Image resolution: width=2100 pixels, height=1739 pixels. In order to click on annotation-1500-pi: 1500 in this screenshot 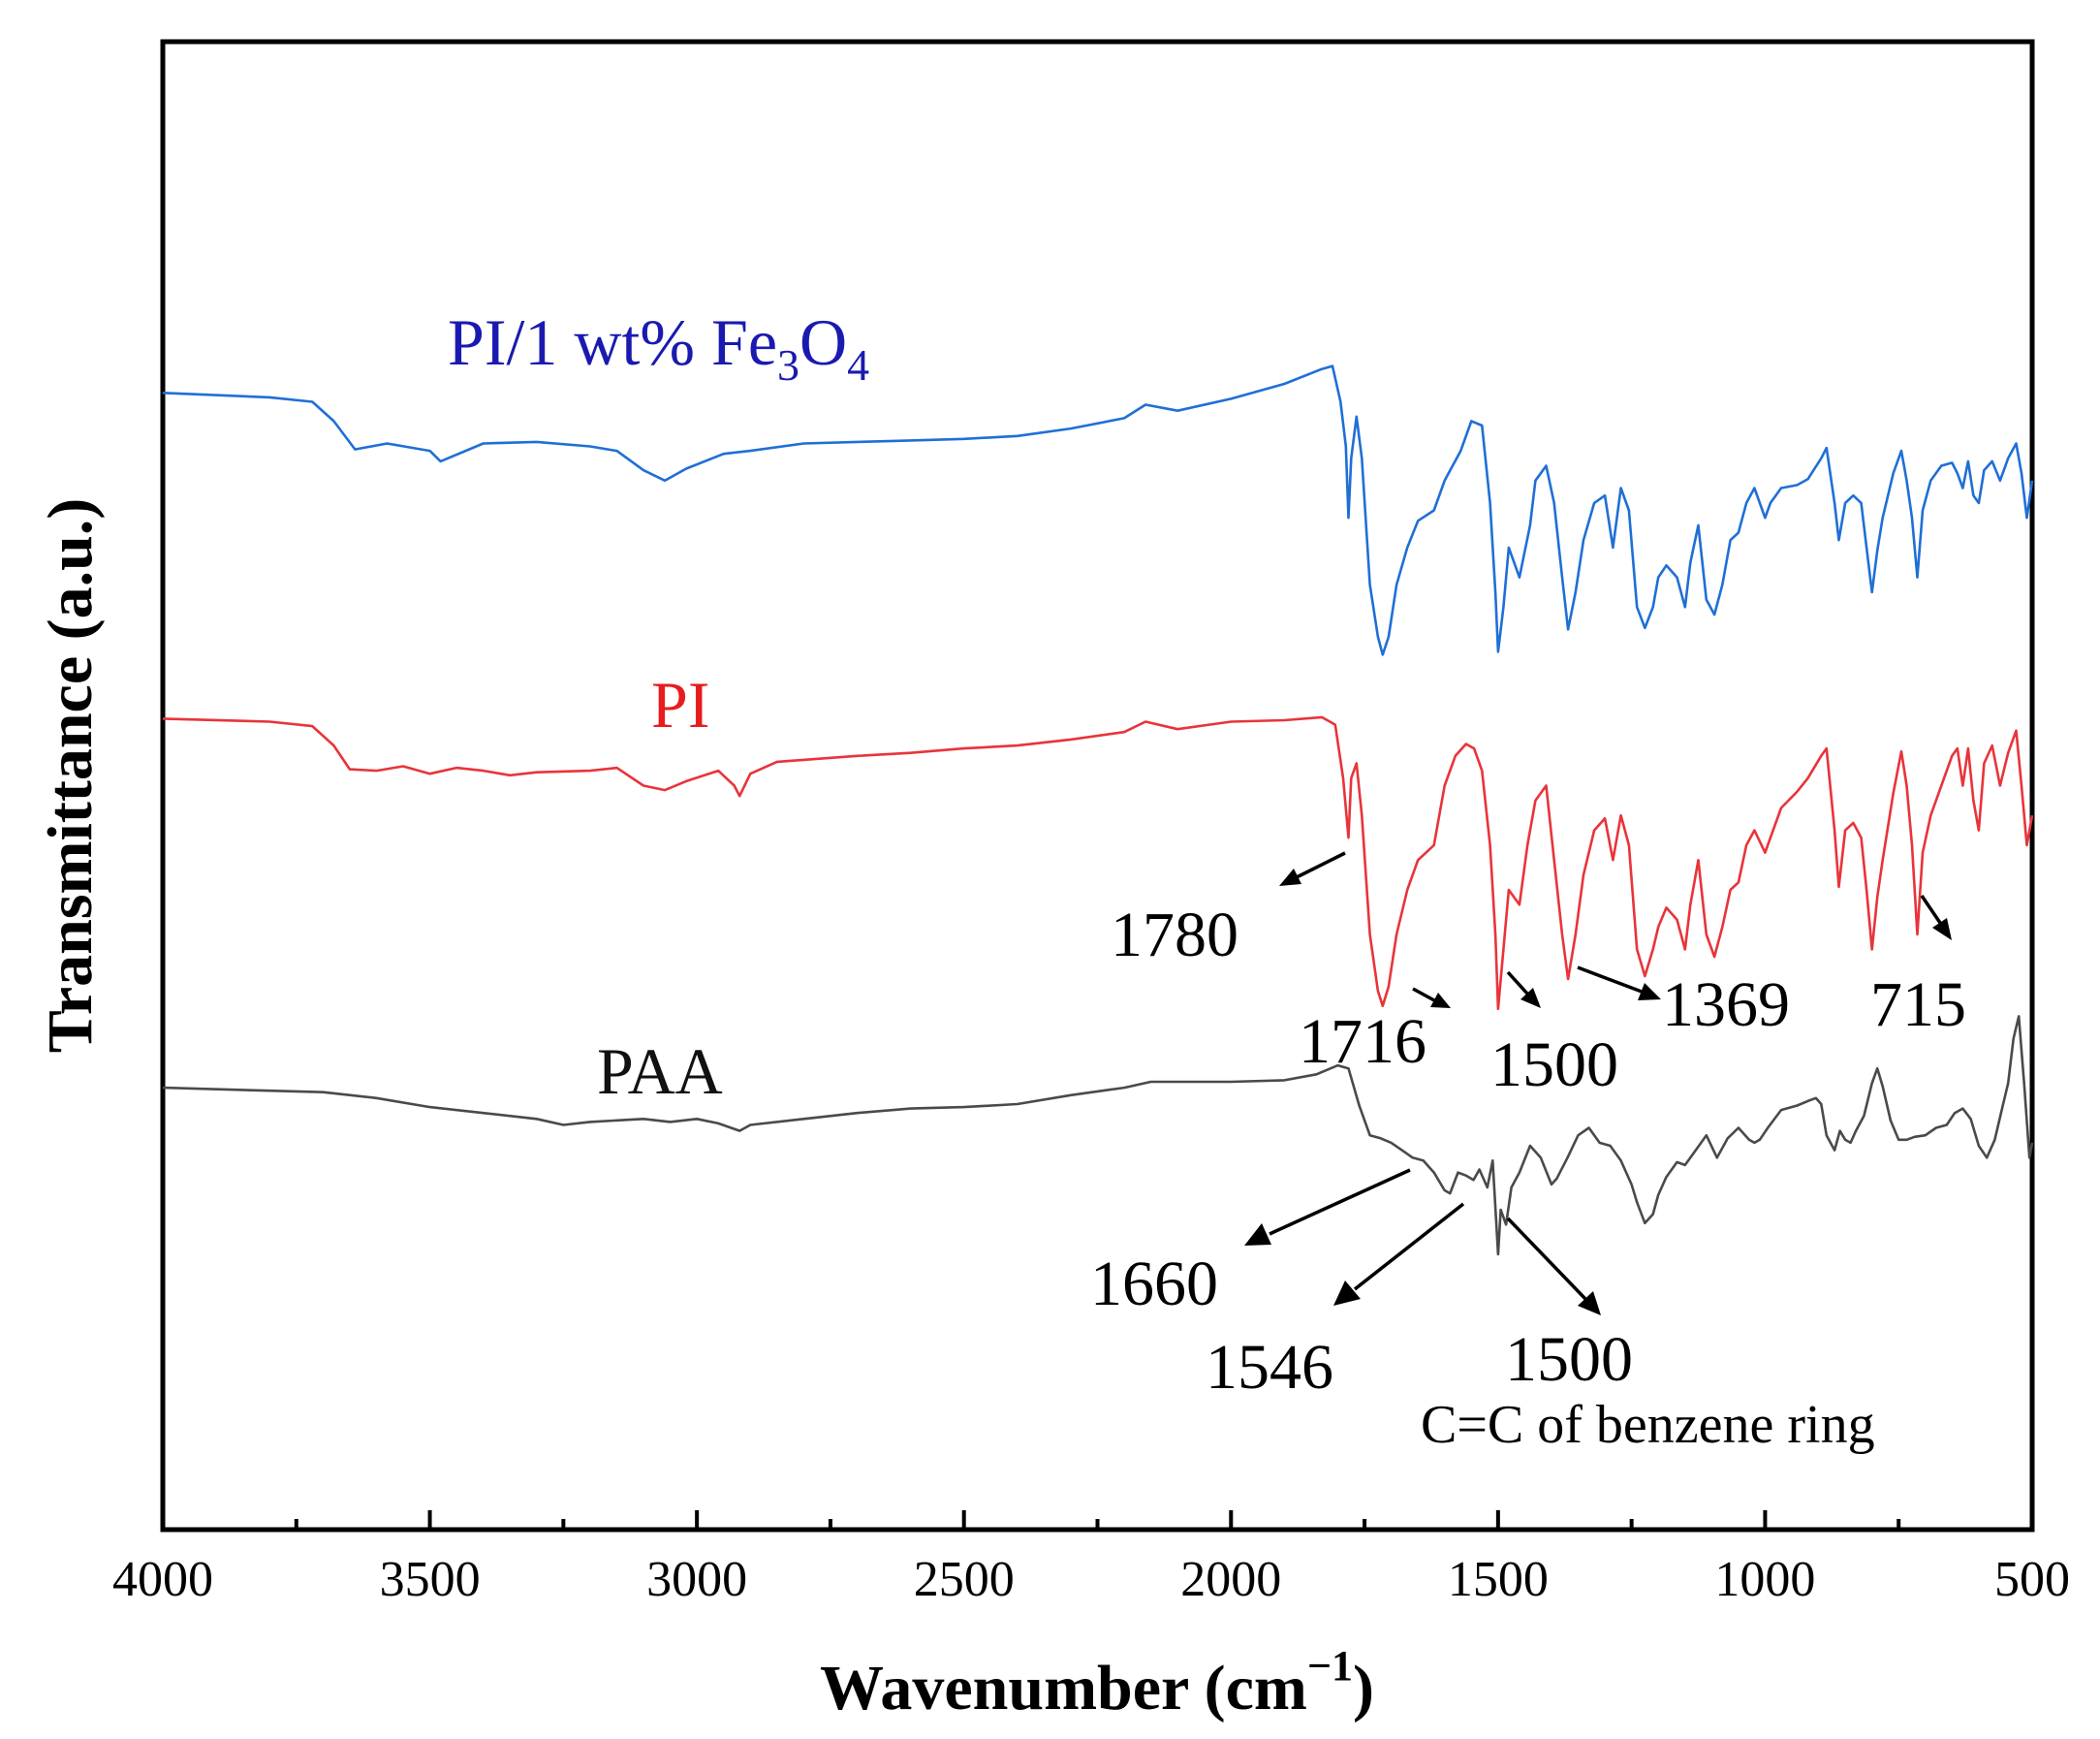, I will do `click(1554, 1064)`.